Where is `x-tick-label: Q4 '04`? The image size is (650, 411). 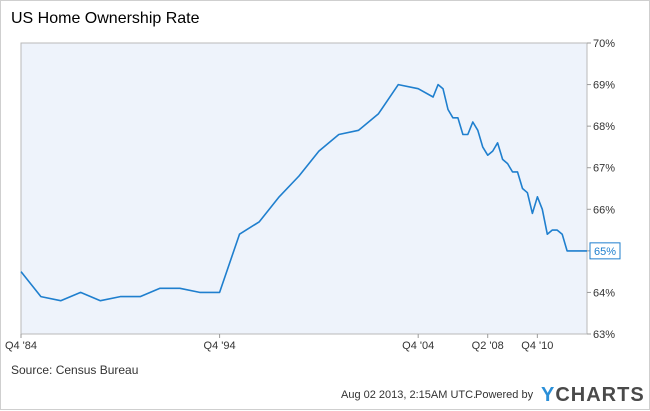 x-tick-label: Q4 '04 is located at coordinates (418, 346).